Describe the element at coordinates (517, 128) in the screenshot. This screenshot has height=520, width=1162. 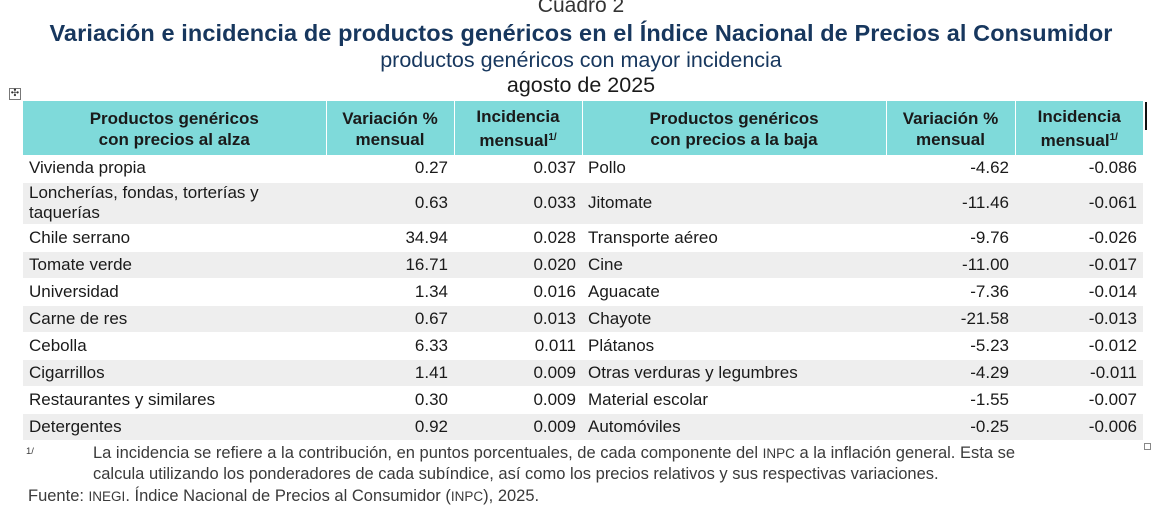
I see `col-header-up-inc: Incidencia mensual1/` at that location.